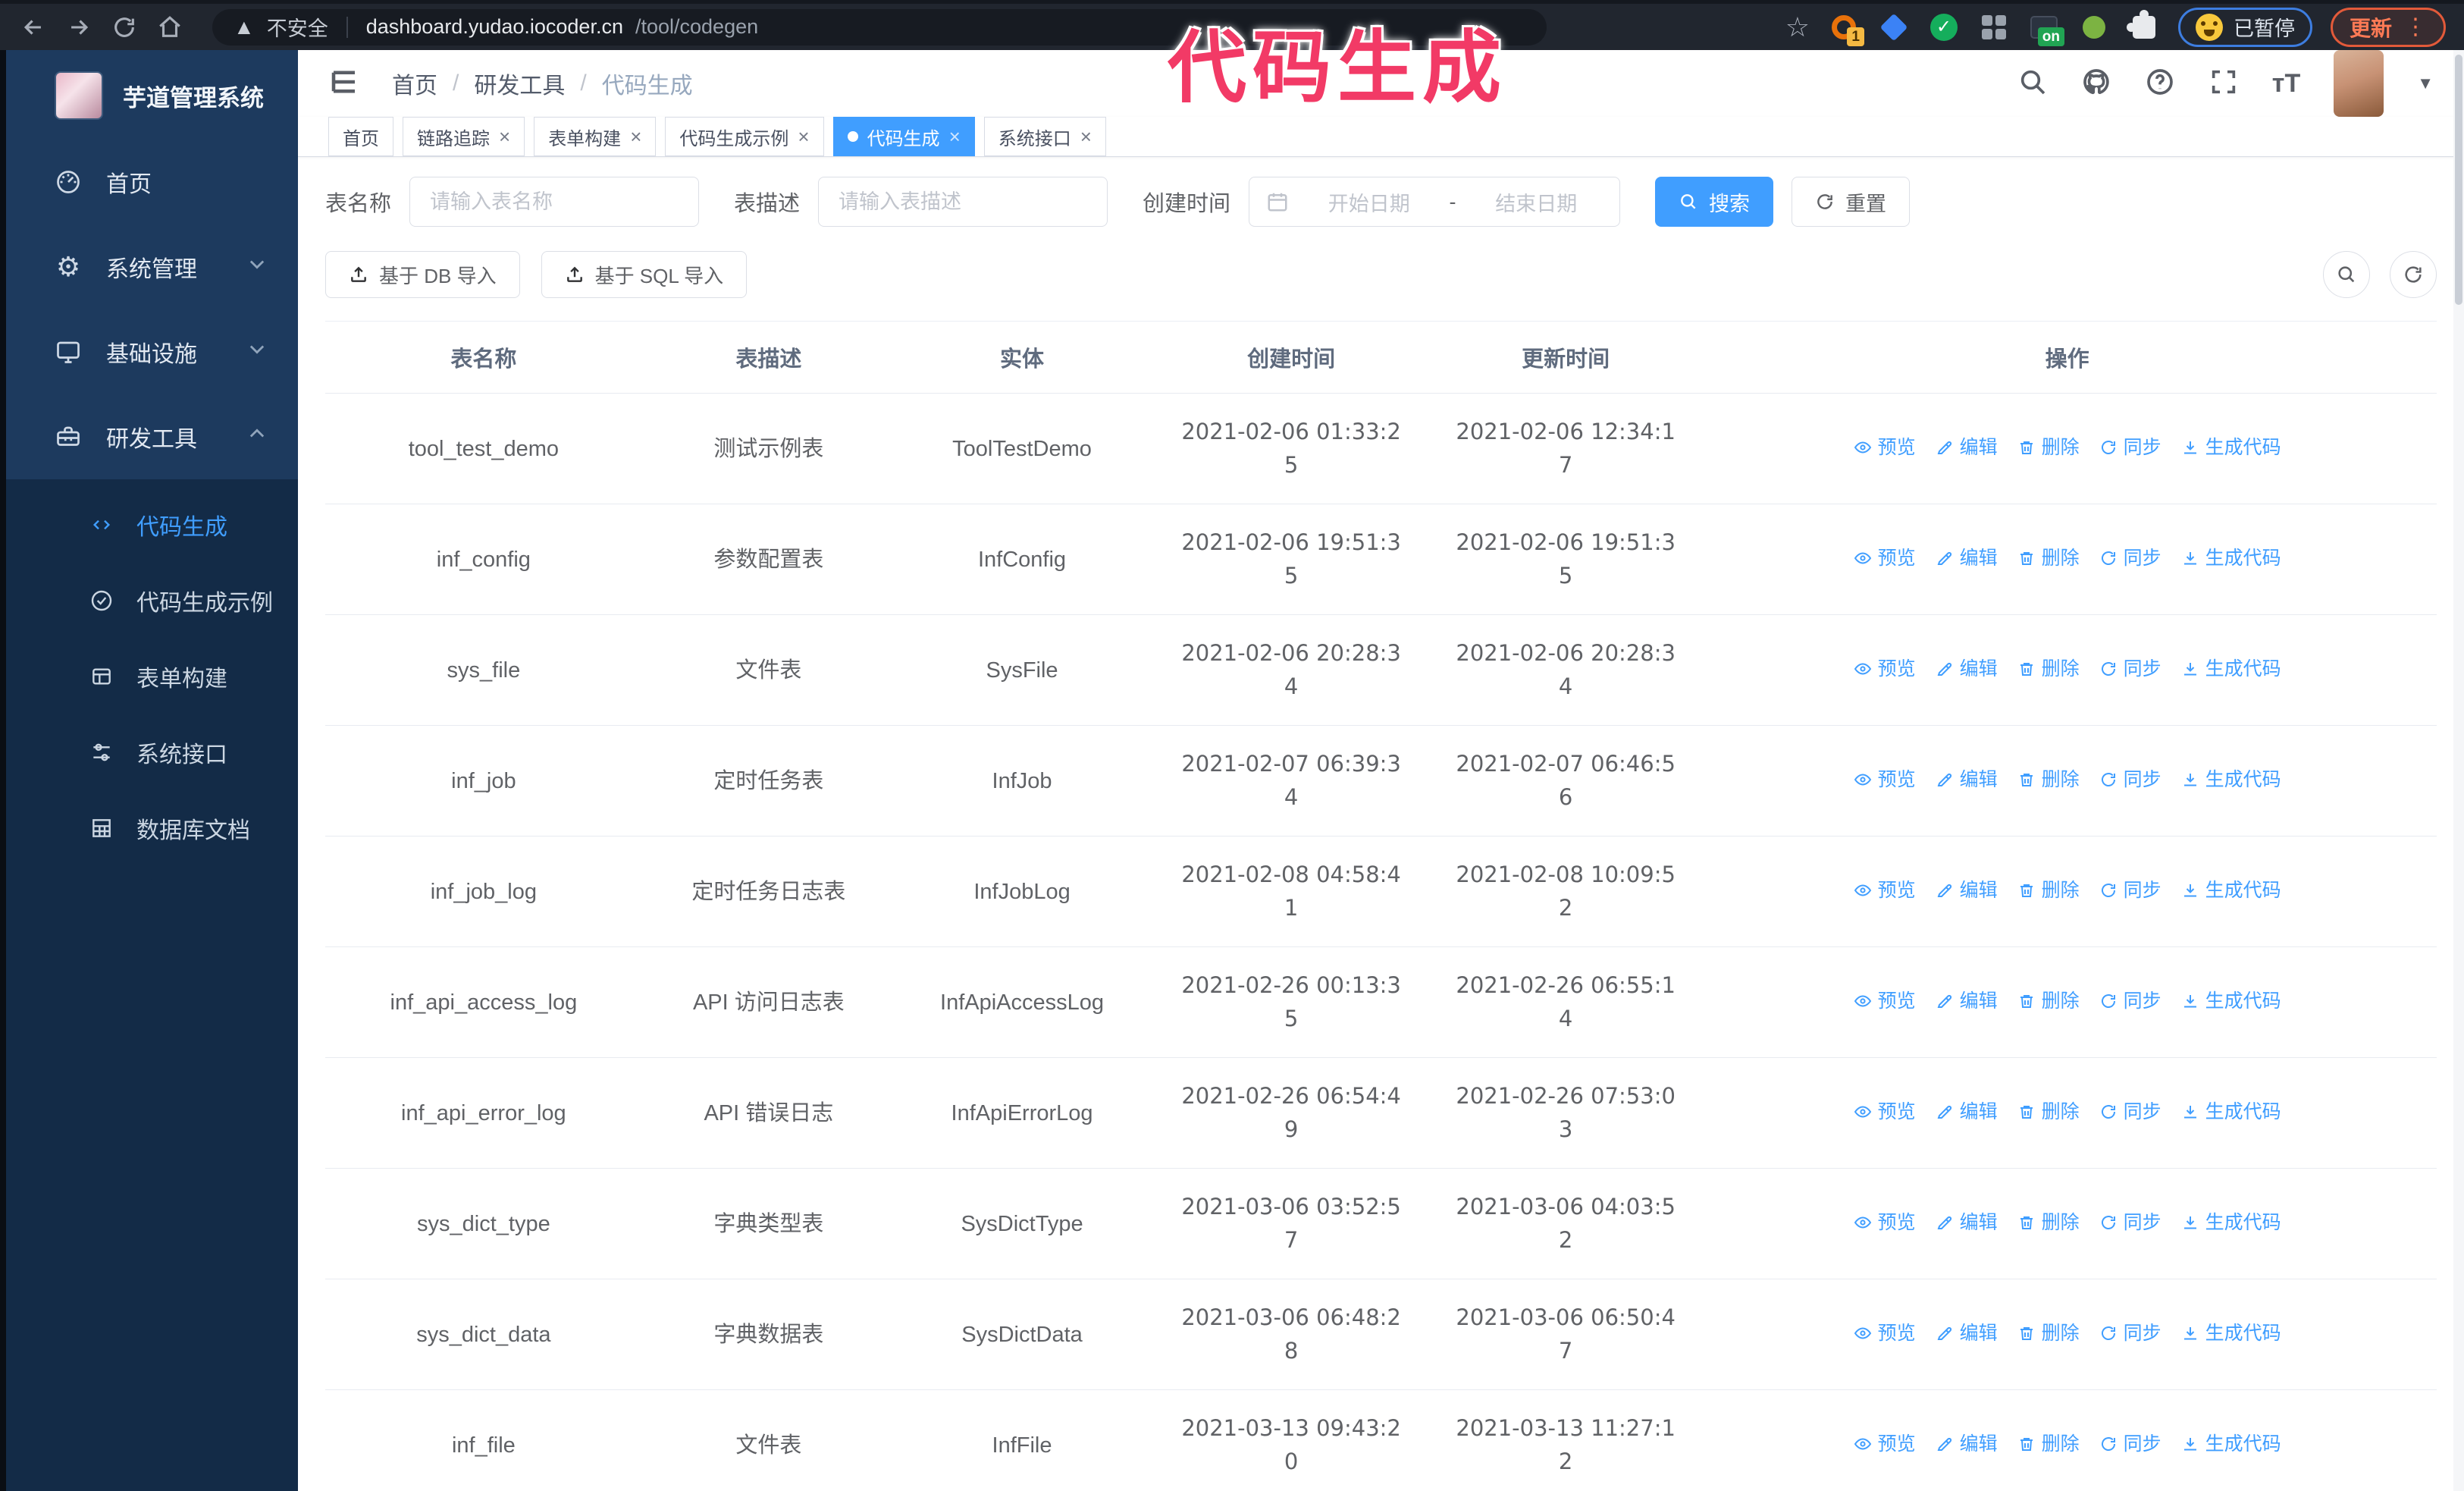 The width and height of the screenshot is (2464, 1491). What do you see at coordinates (1435, 202) in the screenshot?
I see `date-range-picker: 开始日期 - 结束日期` at bounding box center [1435, 202].